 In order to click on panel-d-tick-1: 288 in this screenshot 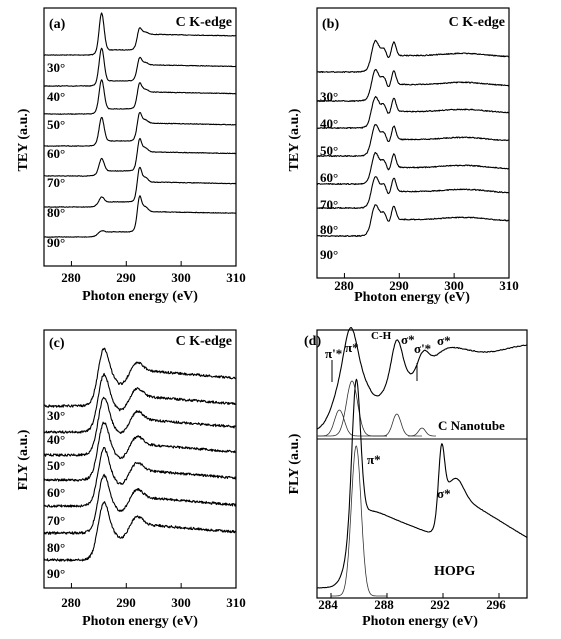, I will do `click(384, 604)`.